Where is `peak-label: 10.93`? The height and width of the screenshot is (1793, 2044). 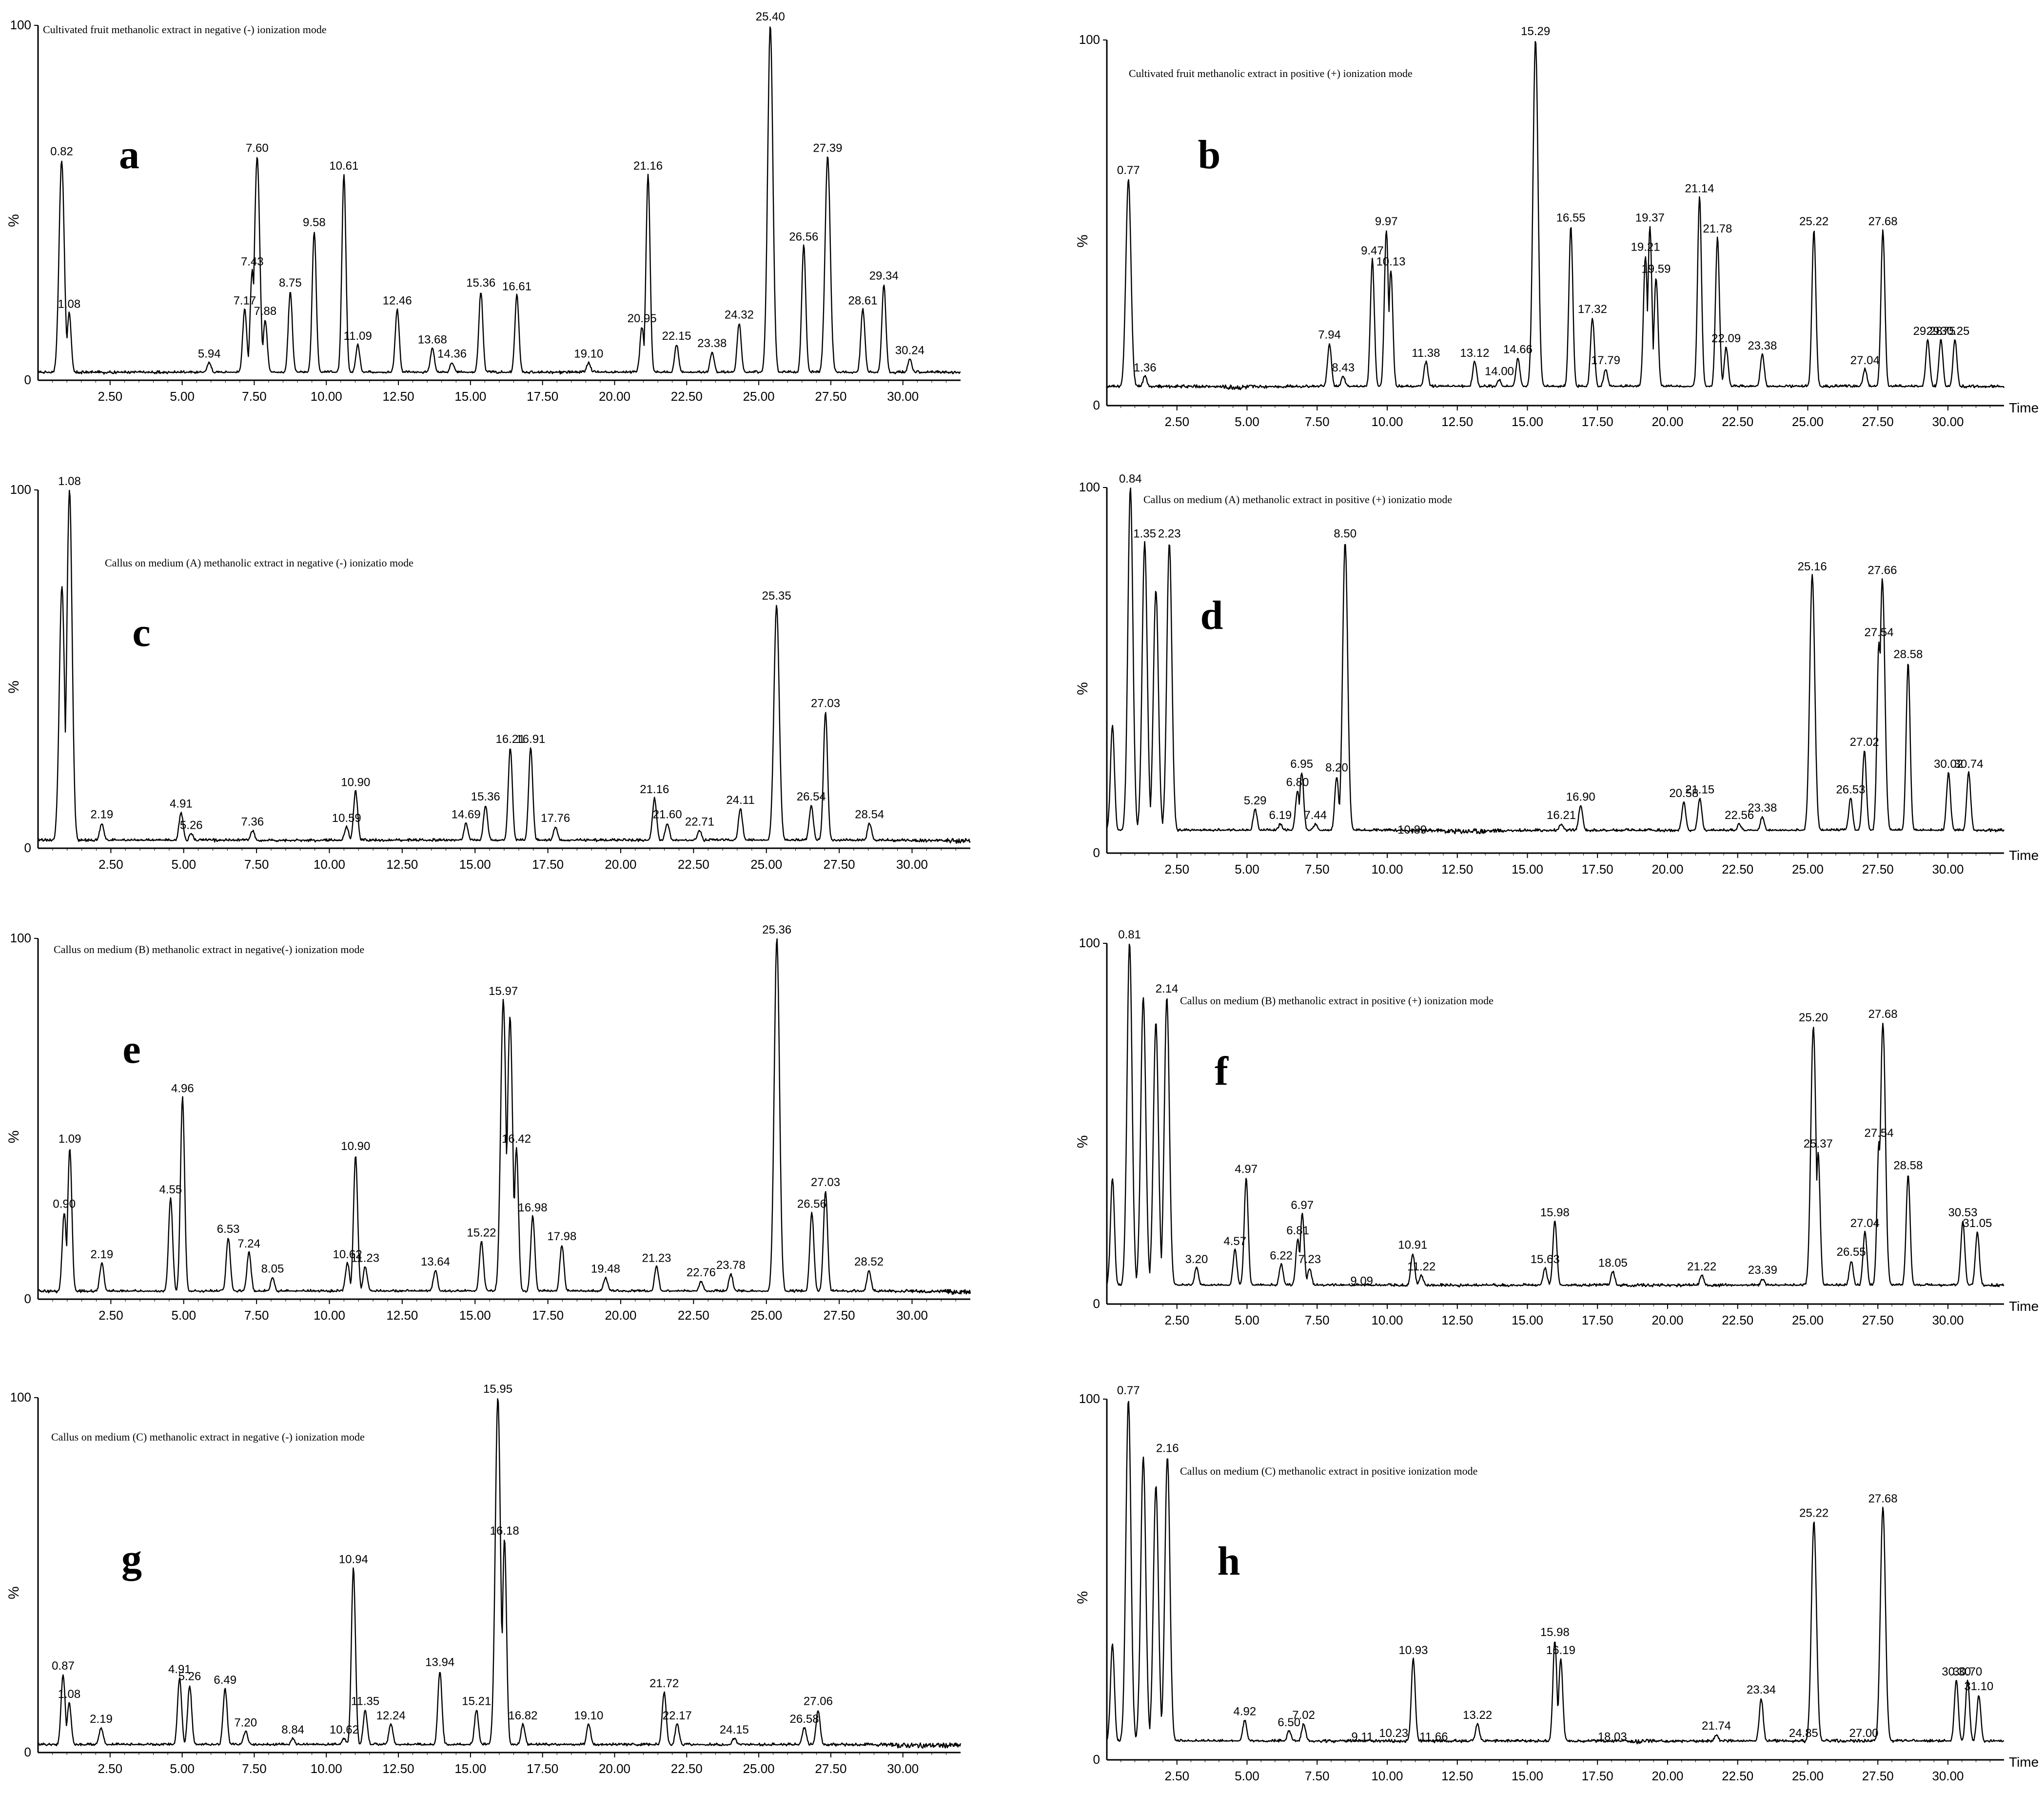 peak-label: 10.93 is located at coordinates (1413, 1650).